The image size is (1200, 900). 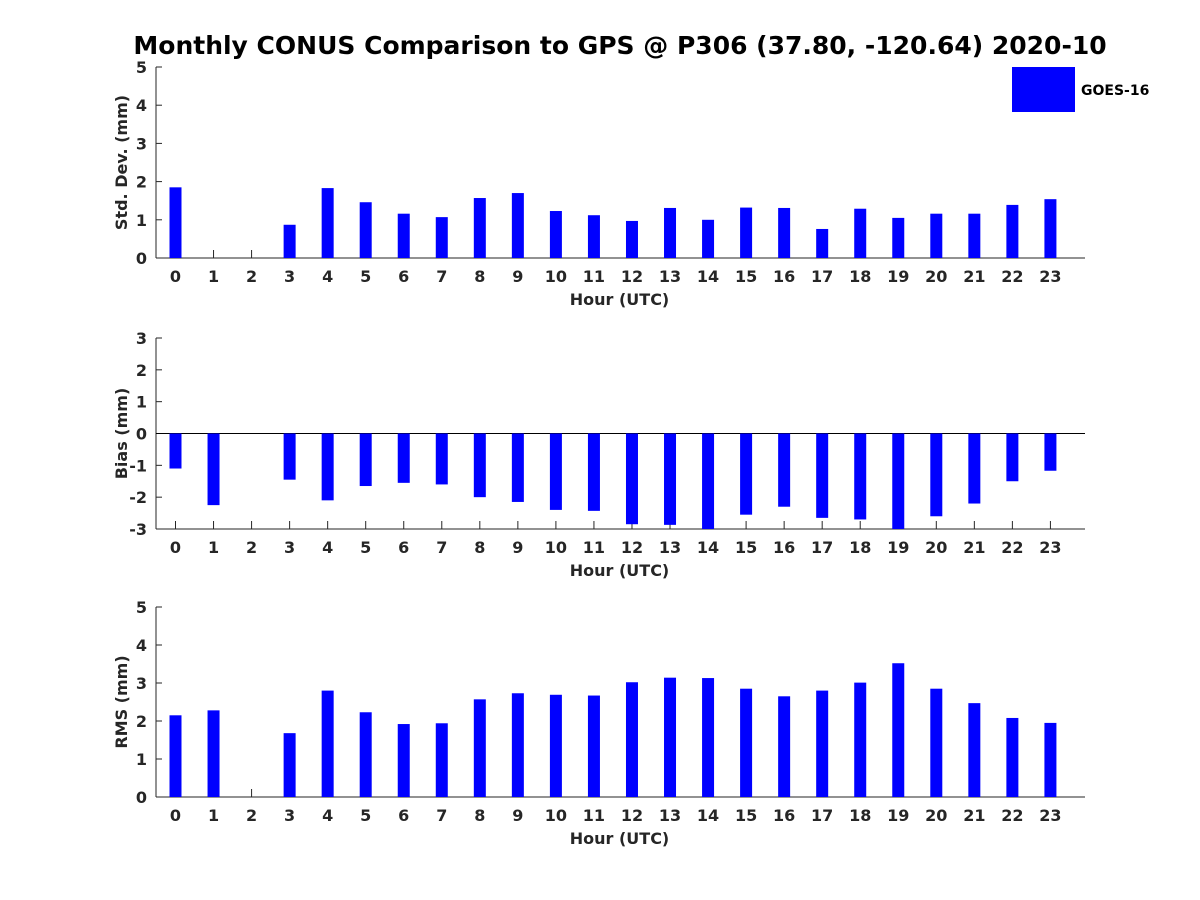 I want to click on bias-x-tick-label: 18, so click(x=860, y=547).